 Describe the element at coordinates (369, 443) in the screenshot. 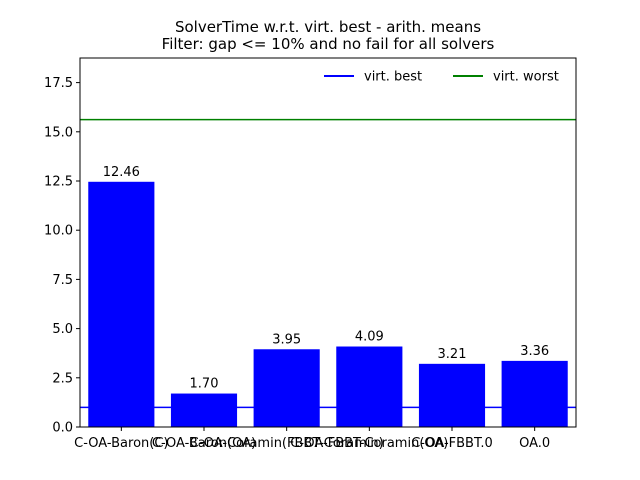

I see `x-tick-label: C-OA-FBBT-Coramin(OA)` at that location.